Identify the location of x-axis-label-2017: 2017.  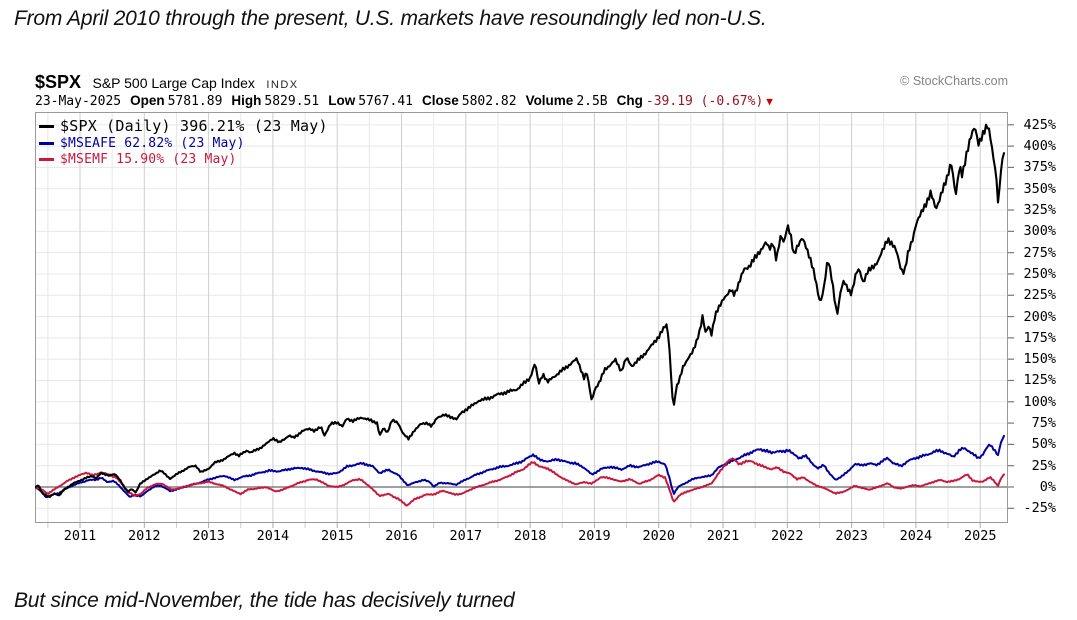
(466, 536).